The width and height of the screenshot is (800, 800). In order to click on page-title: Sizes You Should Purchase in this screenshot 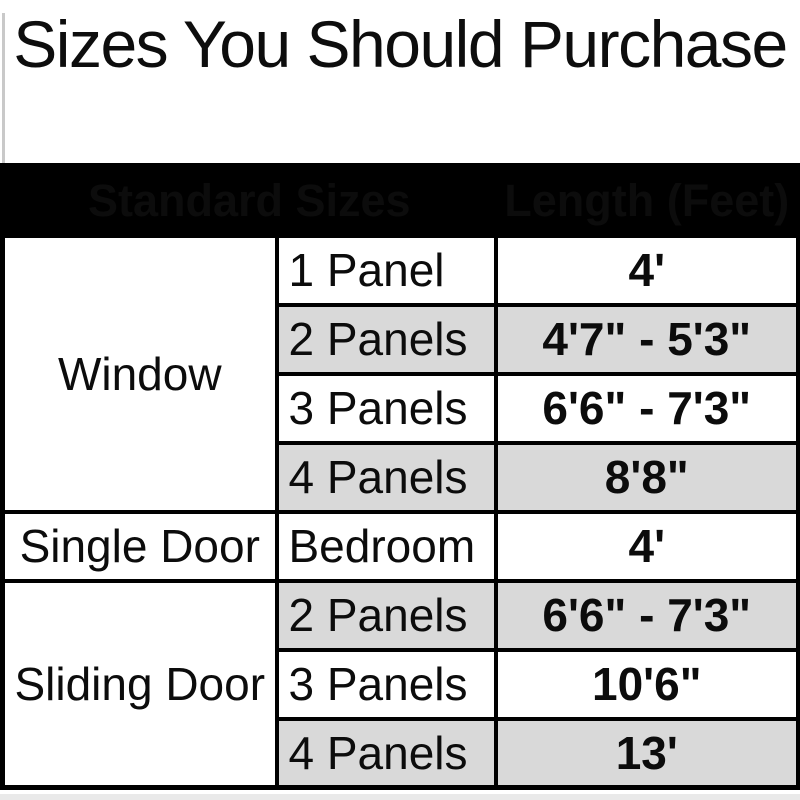, I will do `click(400, 44)`.